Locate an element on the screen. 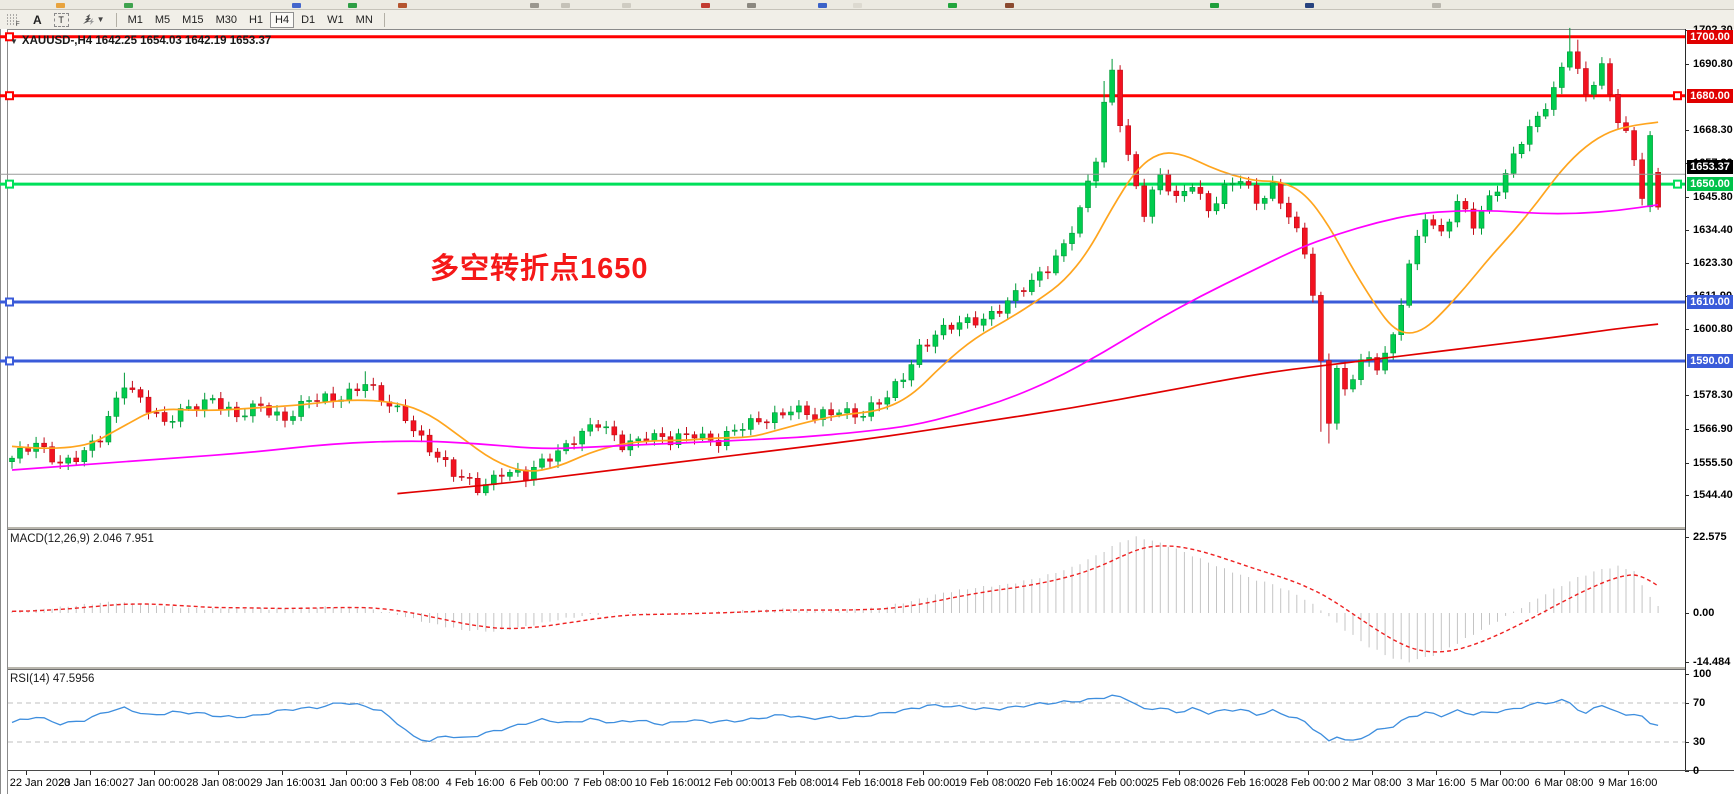  time-label: 31 Jan 00:00 is located at coordinates (346, 783).